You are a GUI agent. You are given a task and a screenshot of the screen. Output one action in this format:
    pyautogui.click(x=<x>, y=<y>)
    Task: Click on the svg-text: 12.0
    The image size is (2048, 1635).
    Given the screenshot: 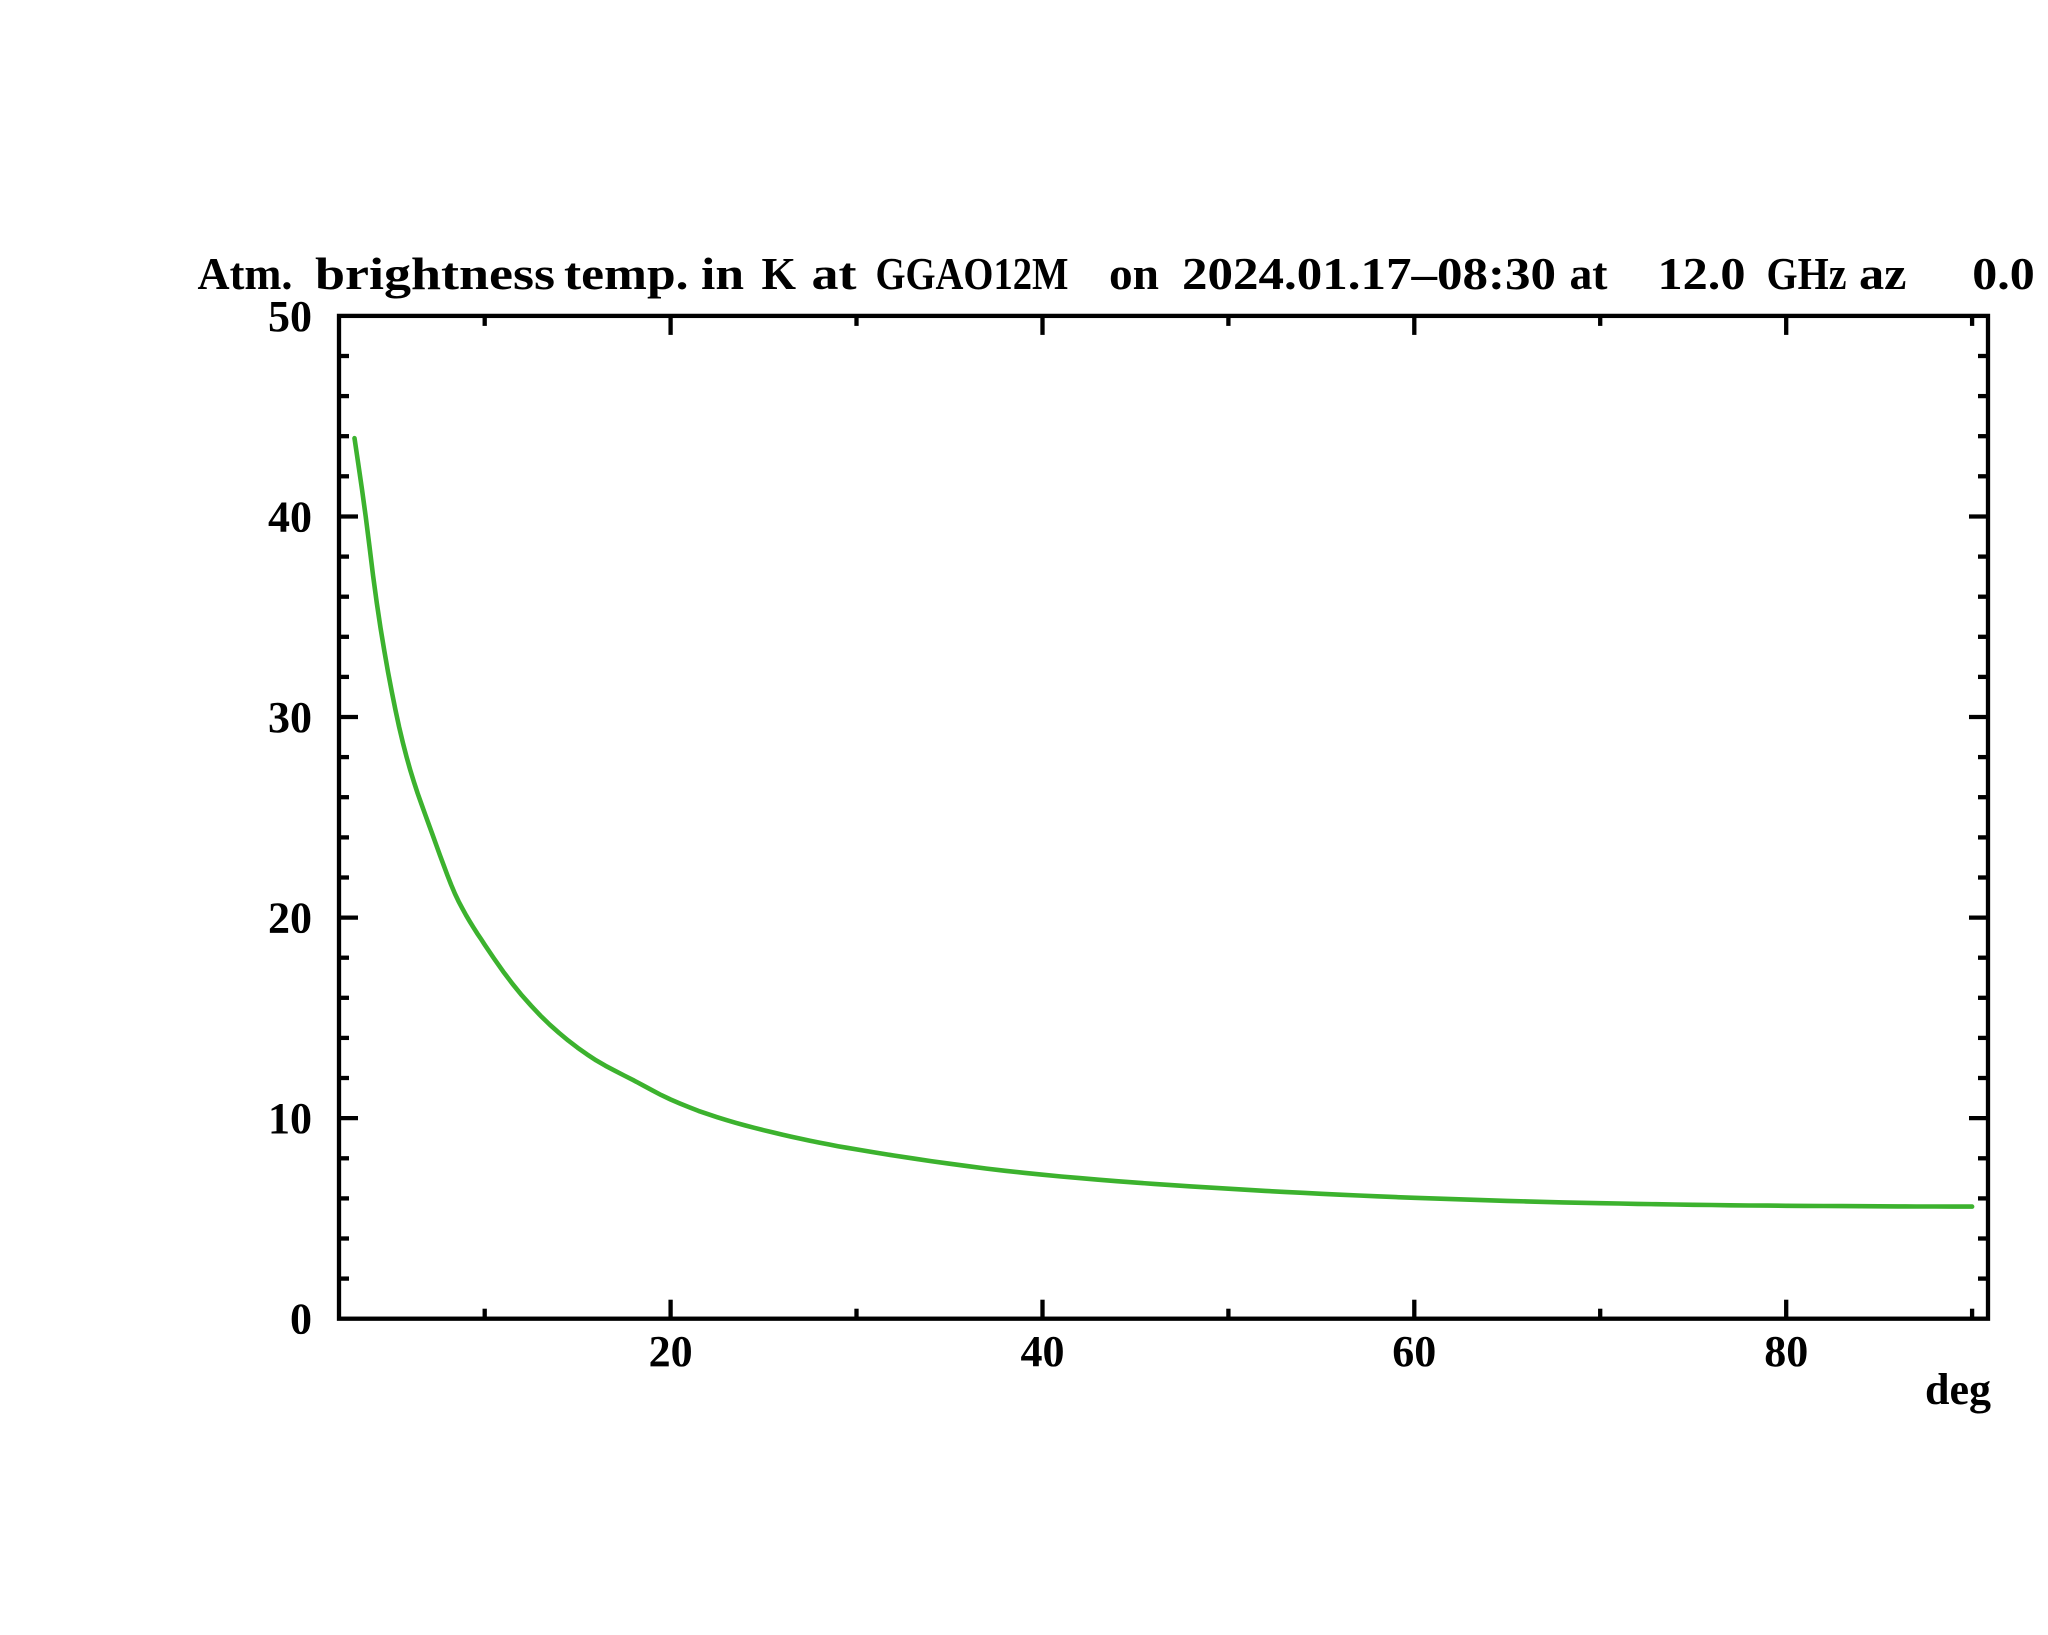 What is the action you would take?
    pyautogui.click(x=1702, y=273)
    